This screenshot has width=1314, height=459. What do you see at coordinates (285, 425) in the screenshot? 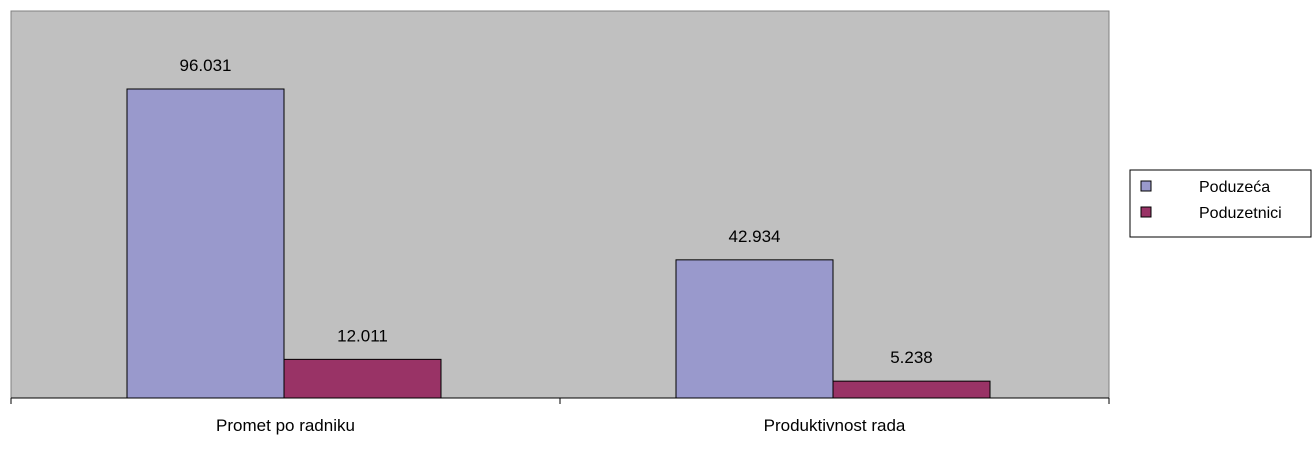
I see `category-label: Promet po radniku` at bounding box center [285, 425].